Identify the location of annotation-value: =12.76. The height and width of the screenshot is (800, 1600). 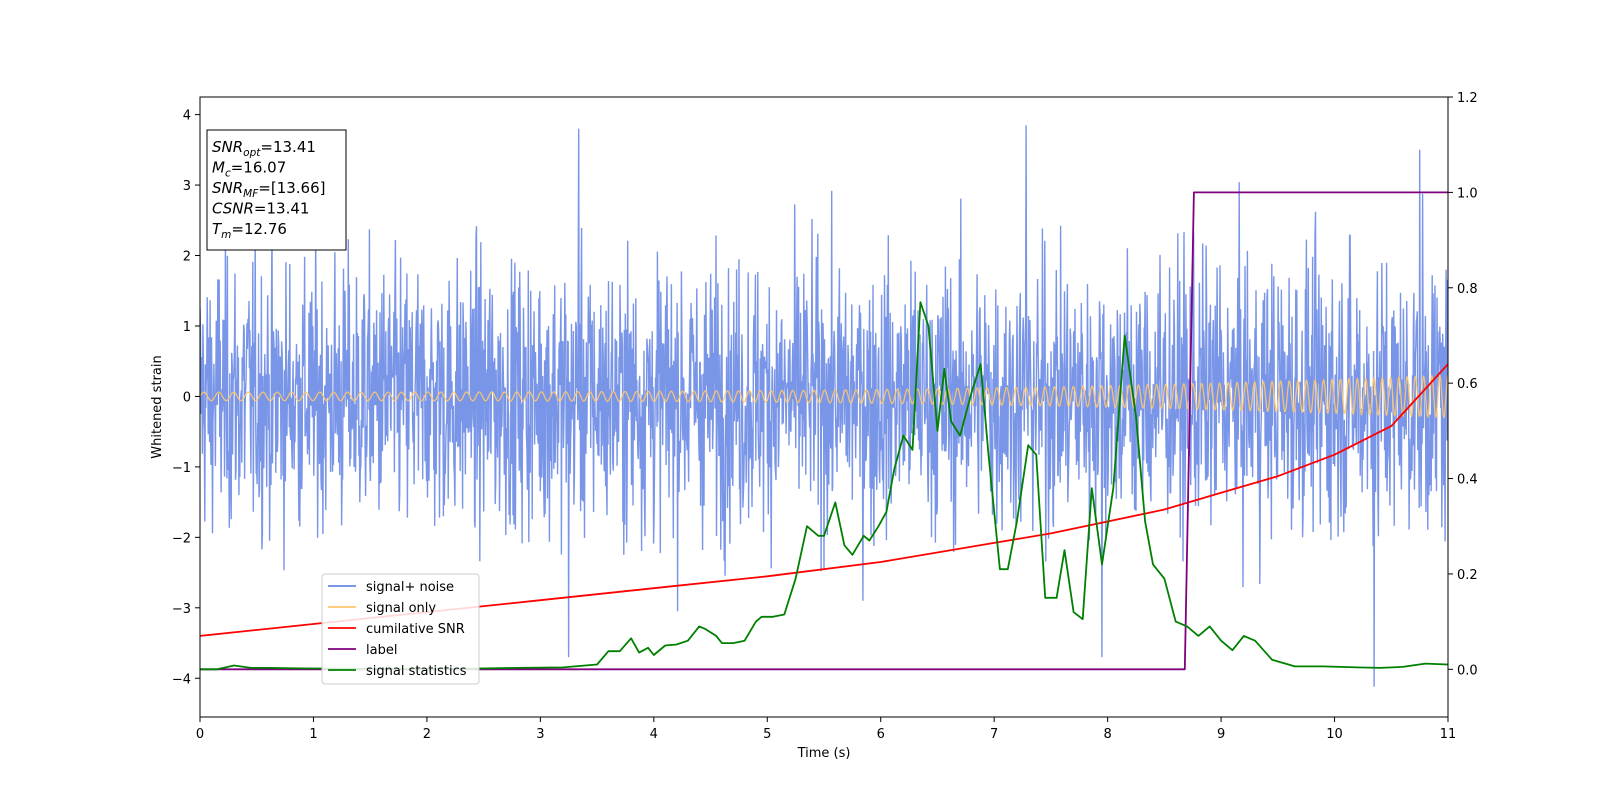
(259, 229).